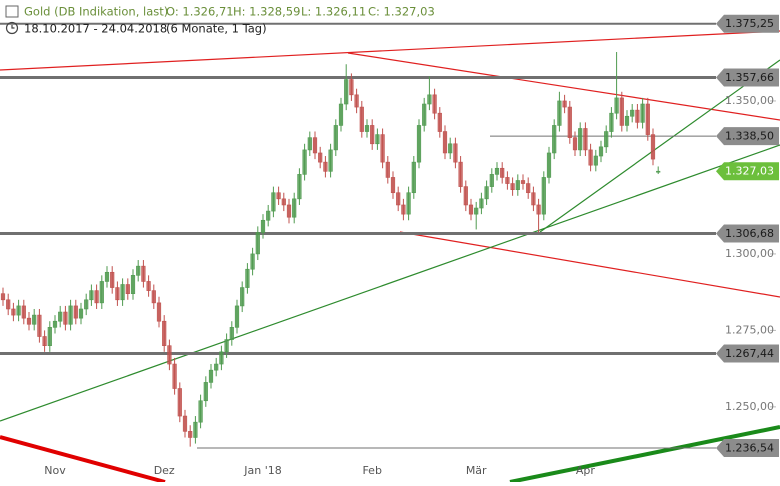 Image resolution: width=780 pixels, height=486 pixels. I want to click on level-label: 1.267,44, so click(749, 353).